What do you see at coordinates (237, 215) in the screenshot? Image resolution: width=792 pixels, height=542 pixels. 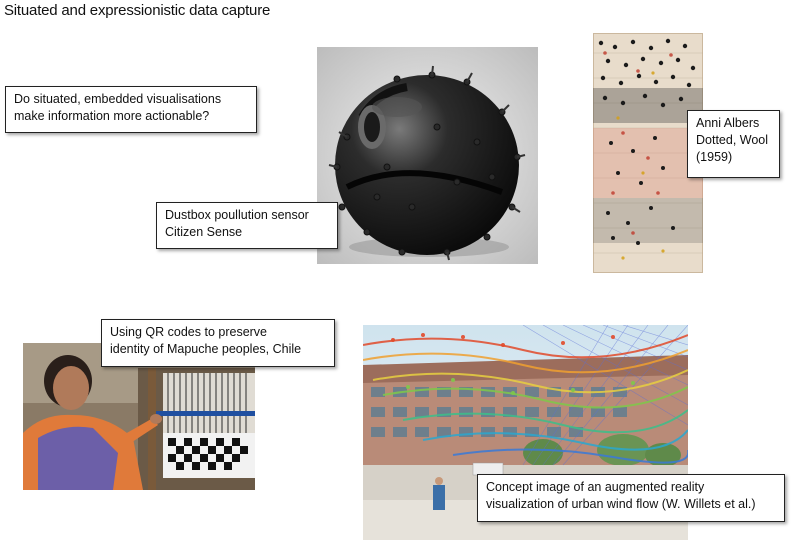 I see `dustbox-caption-line-1: Dustbox poullution sensor` at bounding box center [237, 215].